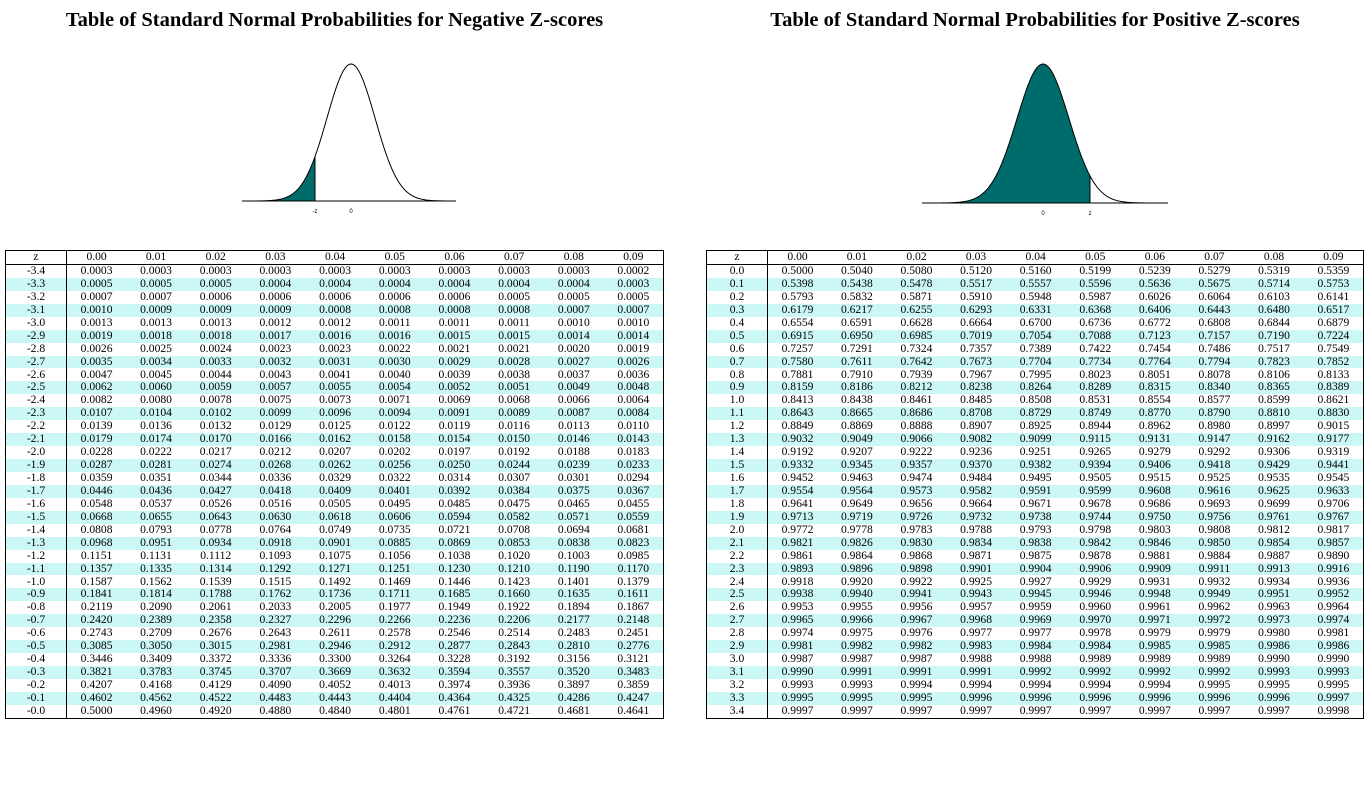  What do you see at coordinates (215, 672) in the screenshot?
I see `probability-cell: 0.3745` at bounding box center [215, 672].